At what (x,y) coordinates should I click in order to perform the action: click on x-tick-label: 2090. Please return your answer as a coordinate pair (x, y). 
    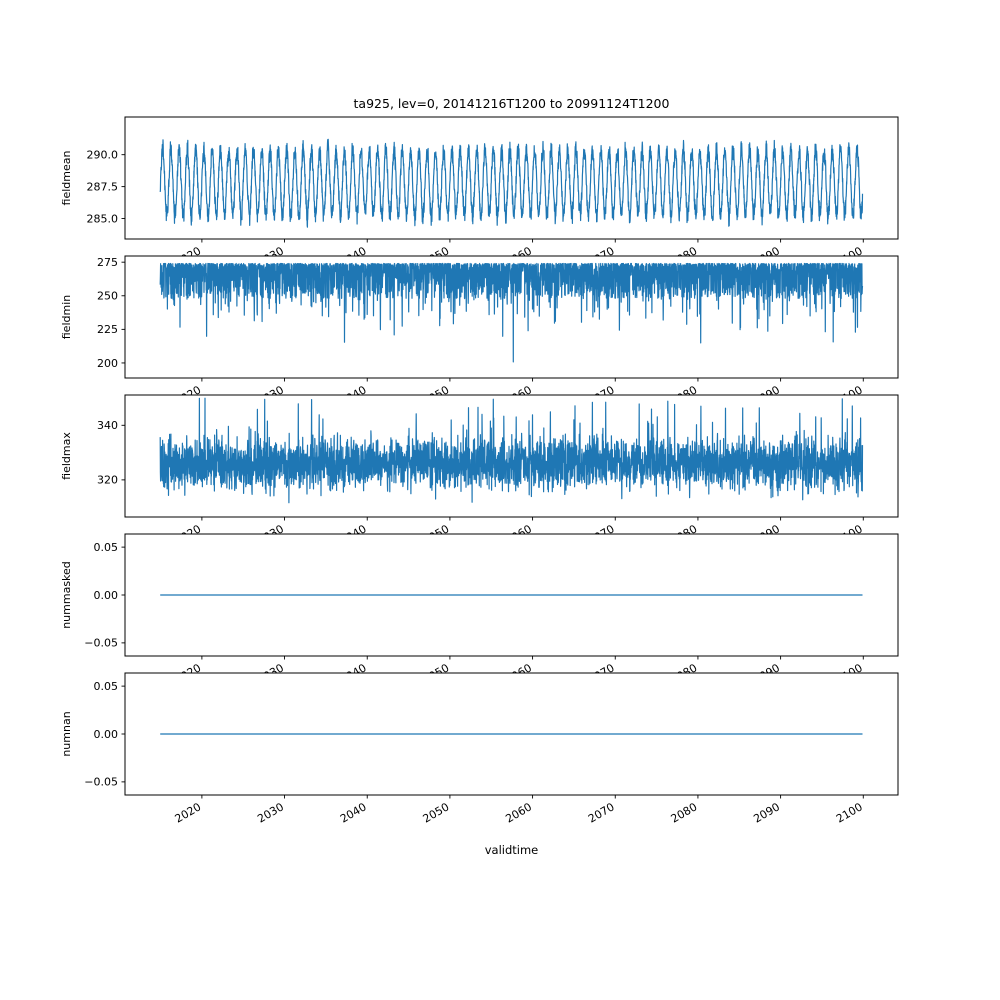
    Looking at the image, I should click on (766, 812).